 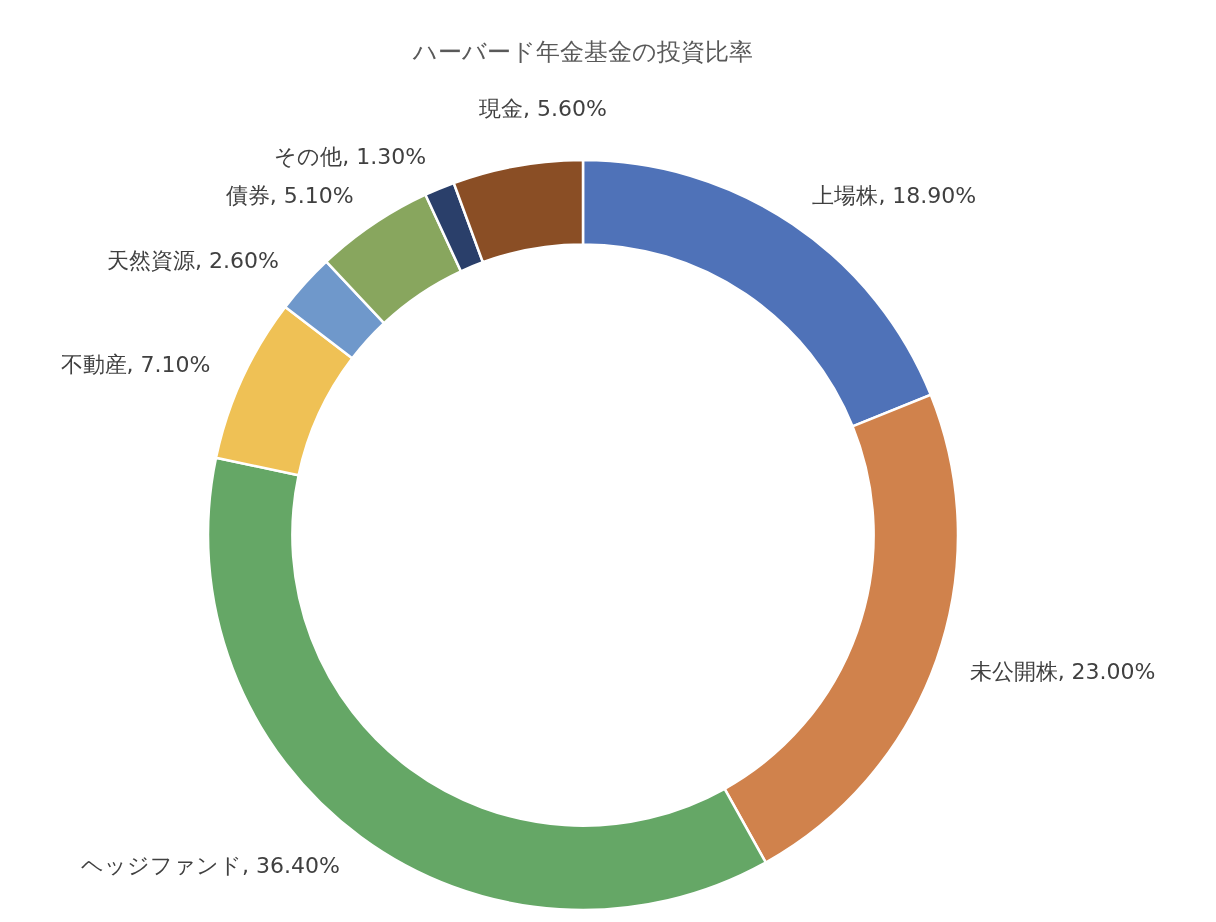 I want to click on title: ハーバード年金基金の投資比率, so click(x=583, y=52).